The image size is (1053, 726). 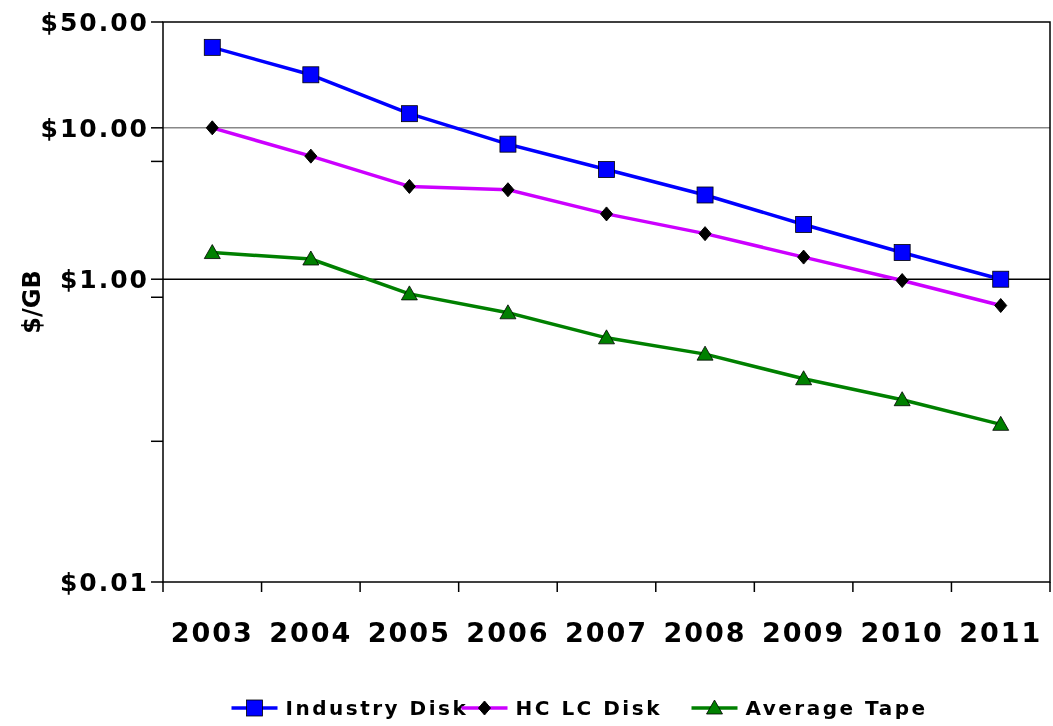 What do you see at coordinates (104, 279) in the screenshot?
I see `y-tick-label: $1.00` at bounding box center [104, 279].